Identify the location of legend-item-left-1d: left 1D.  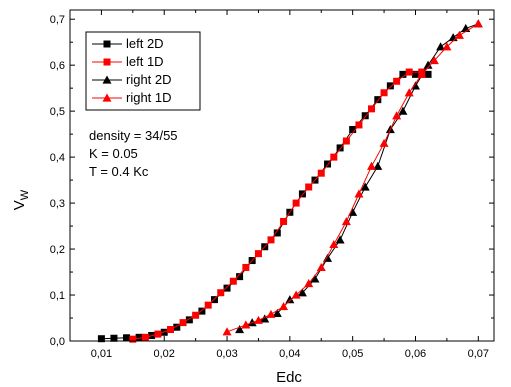
(128, 61).